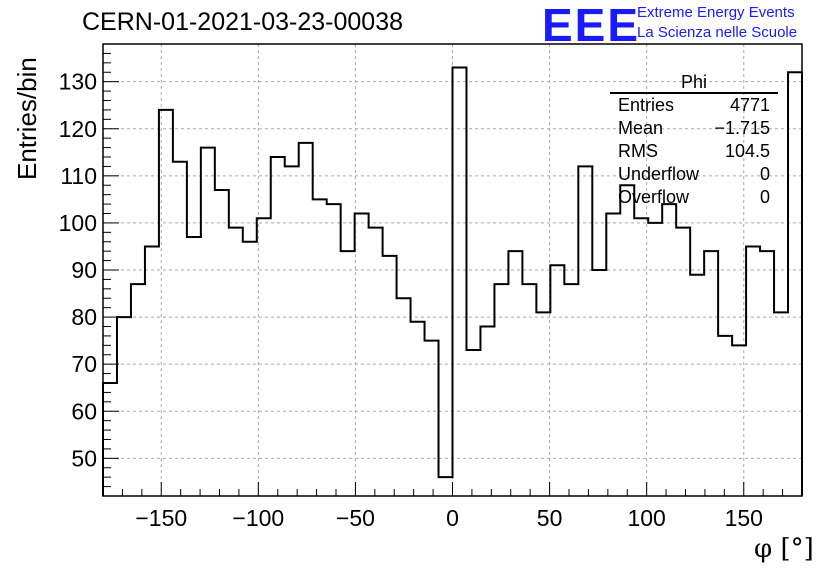 The width and height of the screenshot is (836, 572). What do you see at coordinates (161, 518) in the screenshot?
I see `x-tick-label: −150` at bounding box center [161, 518].